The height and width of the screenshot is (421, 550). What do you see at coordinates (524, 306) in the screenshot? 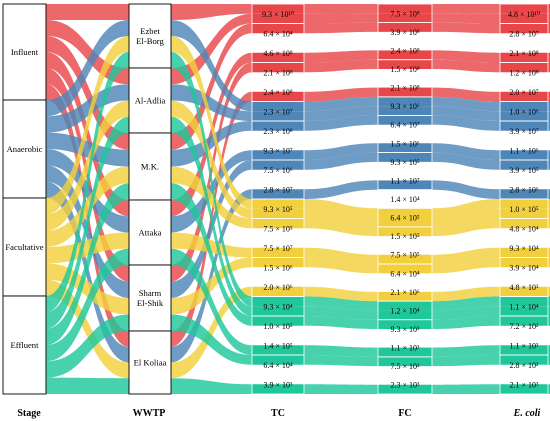
I see `ecoli-value-16: 1.1 × 10⁴` at bounding box center [524, 306].